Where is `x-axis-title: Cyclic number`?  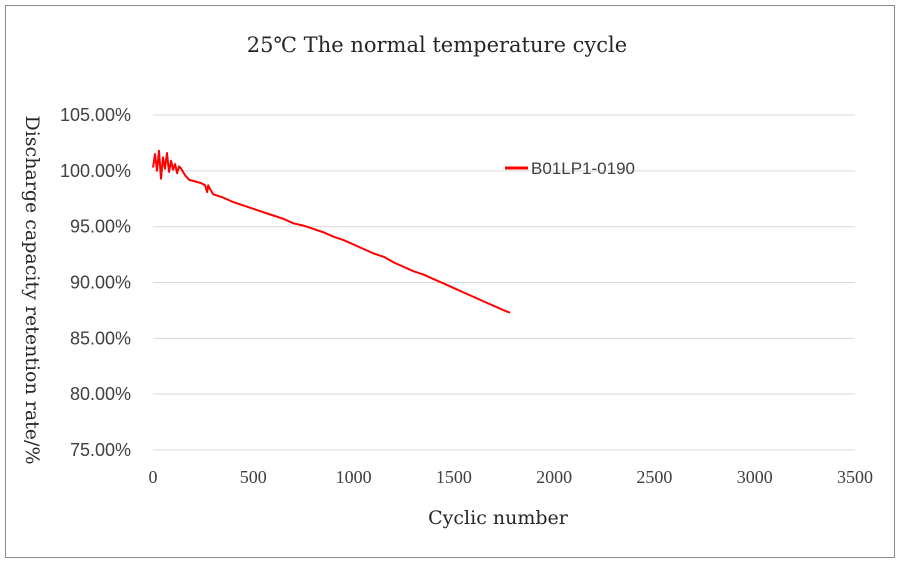 x-axis-title: Cyclic number is located at coordinates (498, 518).